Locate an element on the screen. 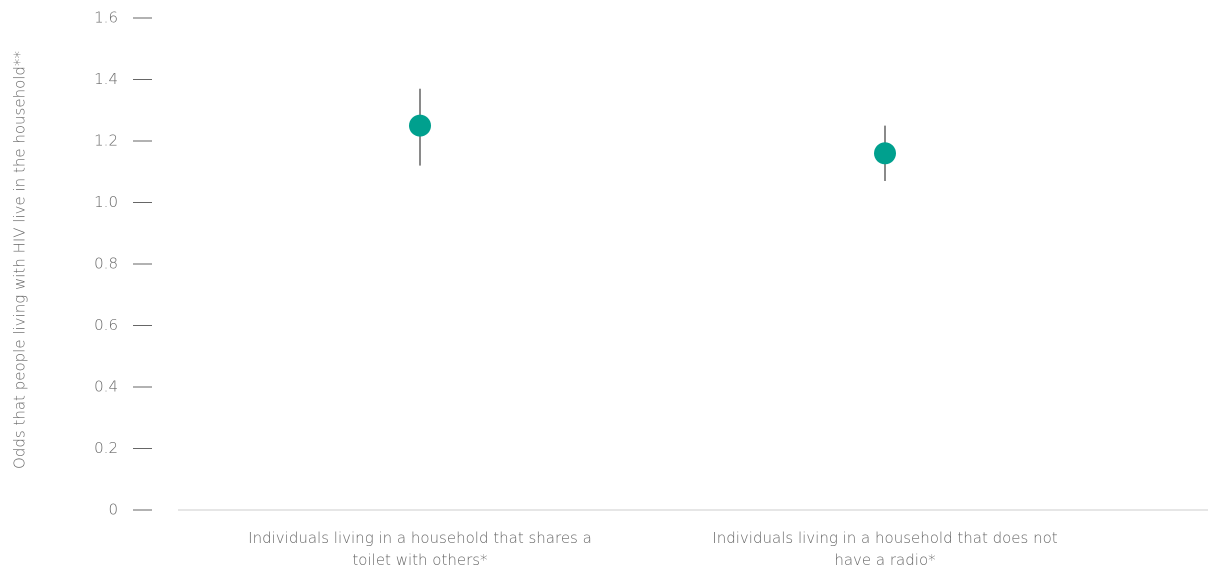  y-tick-label: 0.6 is located at coordinates (106, 325).